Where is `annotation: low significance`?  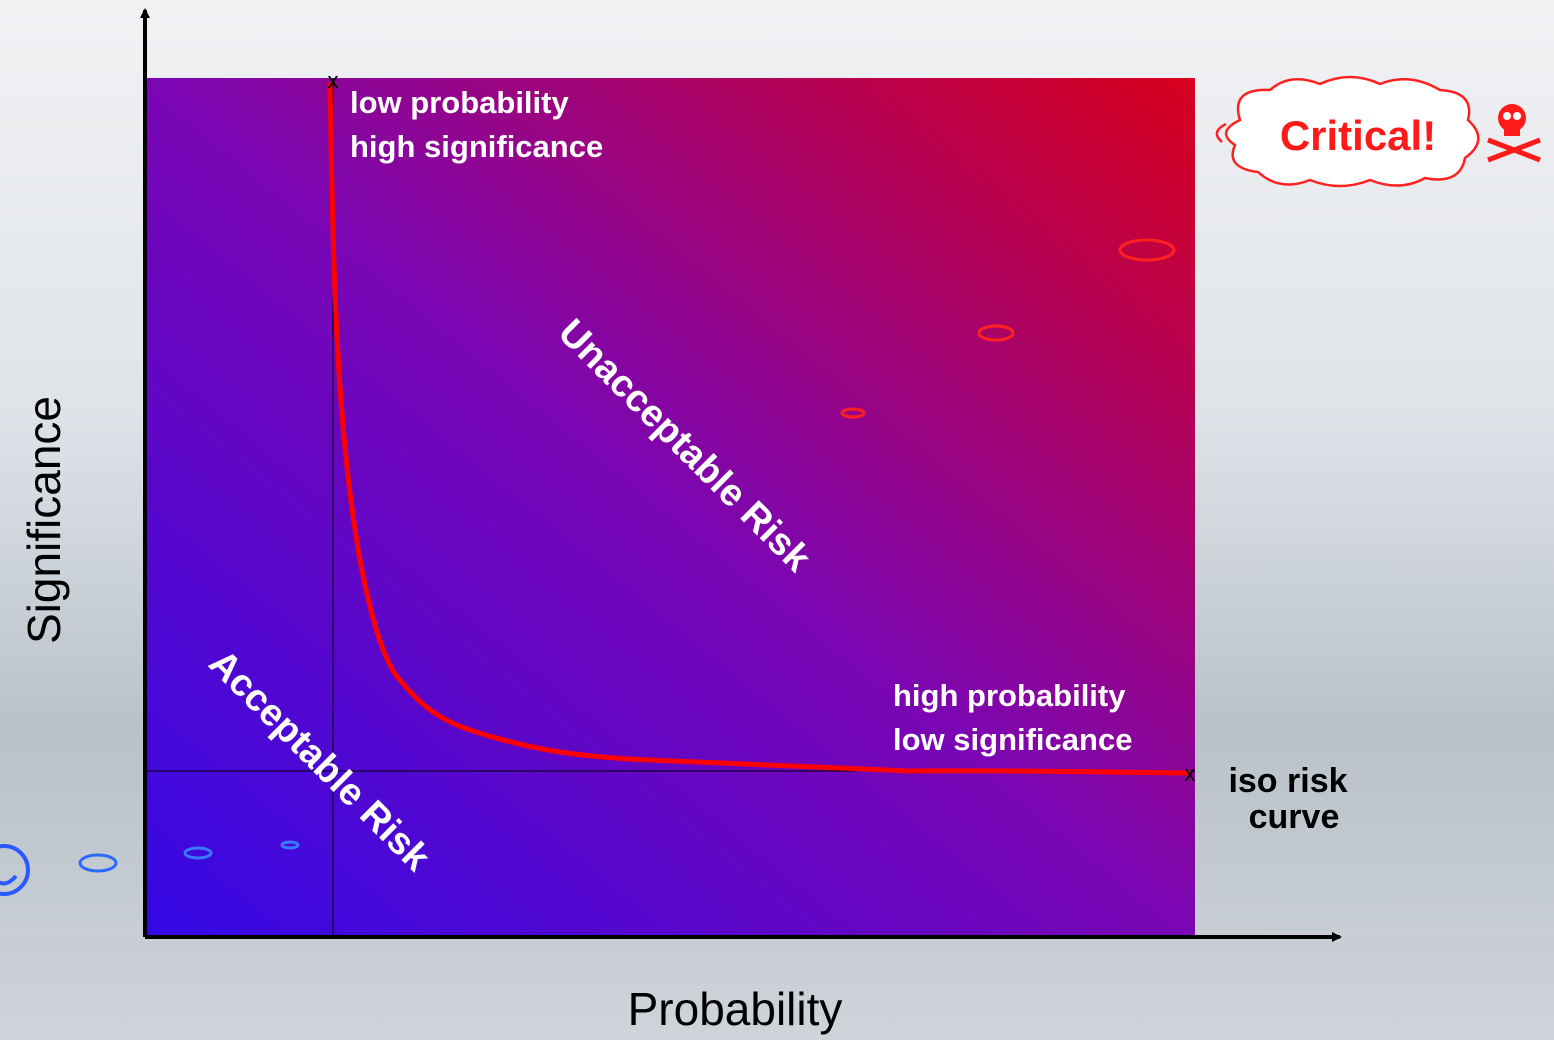 annotation: low significance is located at coordinates (1012, 739).